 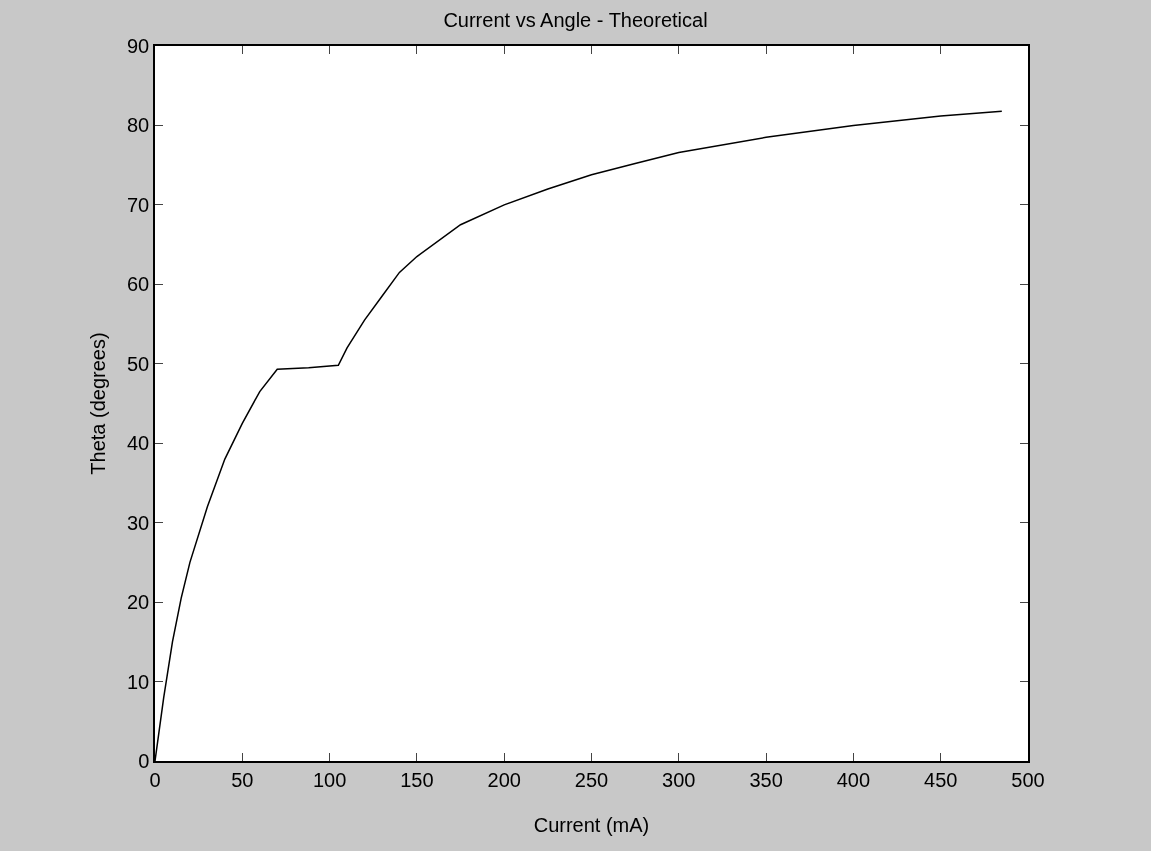 I want to click on x-tick-label: 400, so click(x=853, y=779).